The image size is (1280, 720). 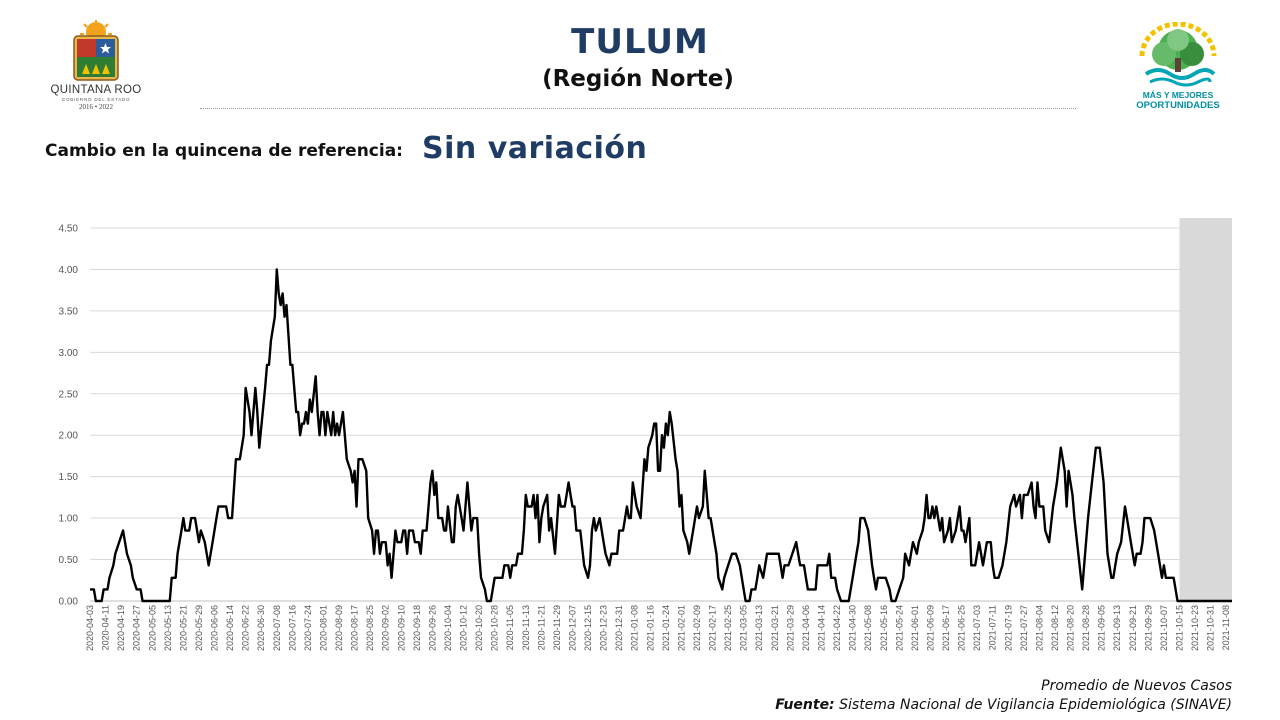 What do you see at coordinates (666, 628) in the screenshot?
I see `x-tick-label: 2021-01-24` at bounding box center [666, 628].